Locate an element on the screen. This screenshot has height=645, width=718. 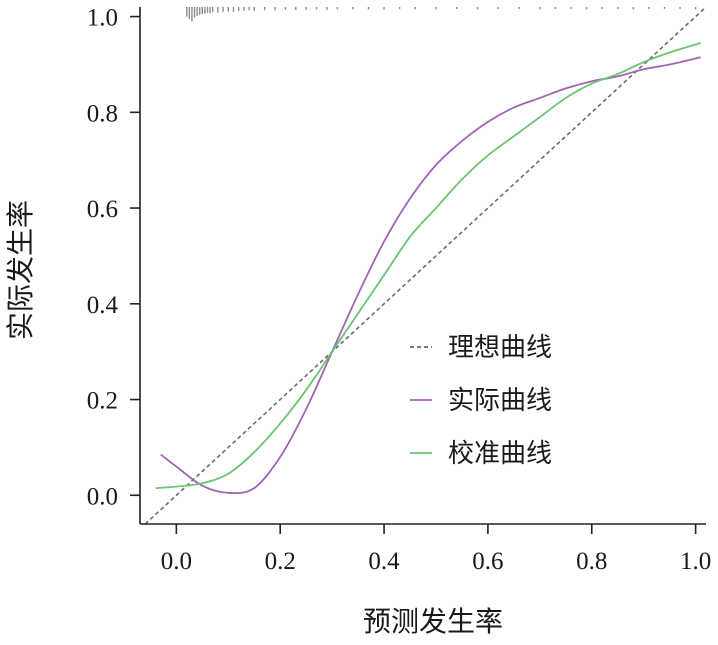
y-tick-label: 1.0 is located at coordinates (102, 18).